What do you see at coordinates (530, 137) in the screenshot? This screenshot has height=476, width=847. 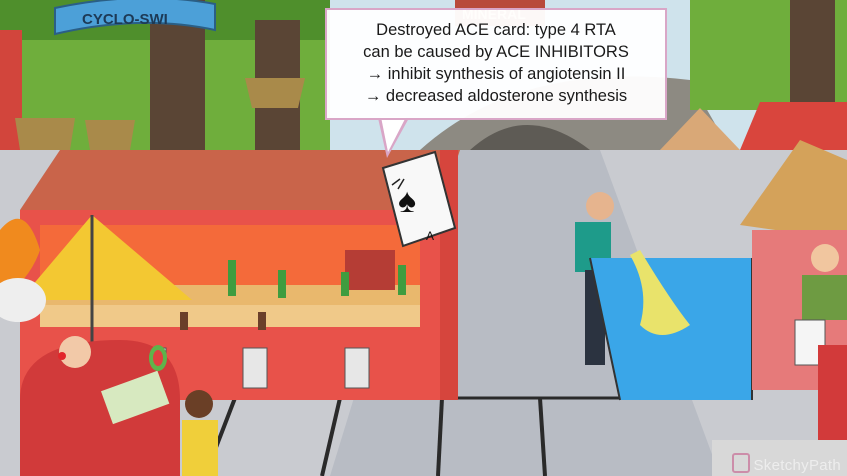 I see `cave-entrance` at bounding box center [530, 137].